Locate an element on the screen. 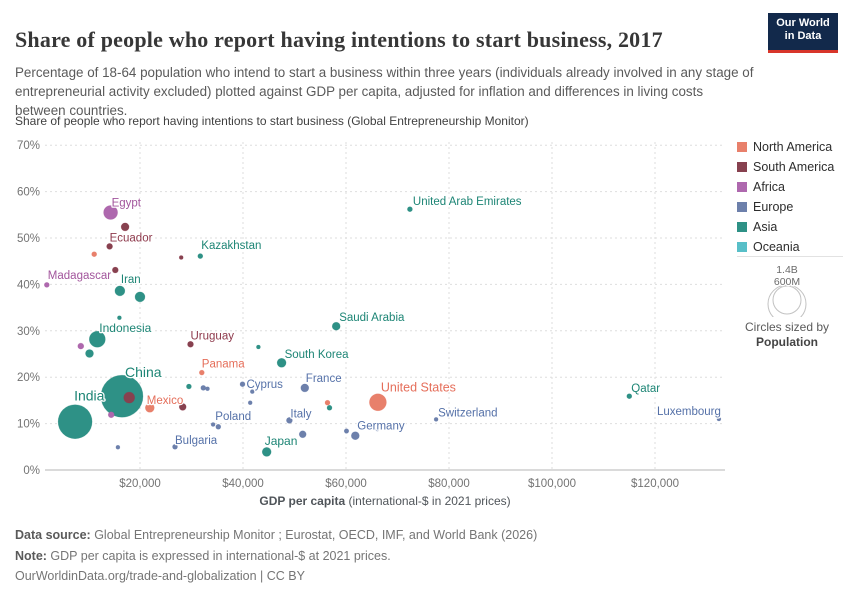 The width and height of the screenshot is (850, 600). data-point-france is located at coordinates (305, 388).